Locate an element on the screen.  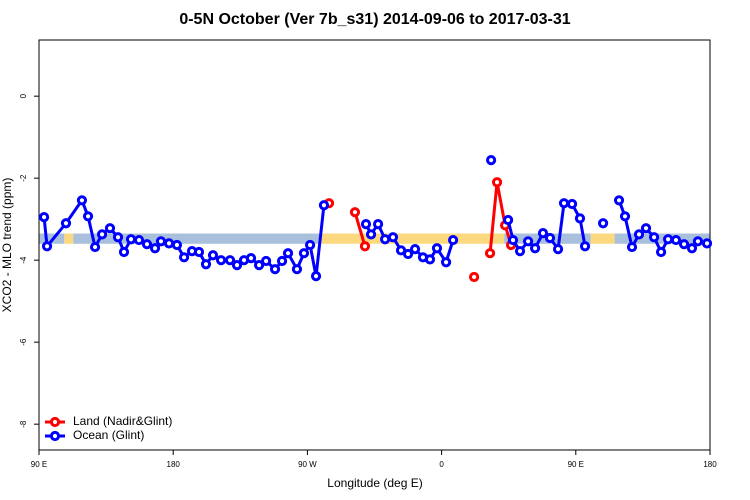
y-tick-label: -4 is located at coordinates (23, 260).